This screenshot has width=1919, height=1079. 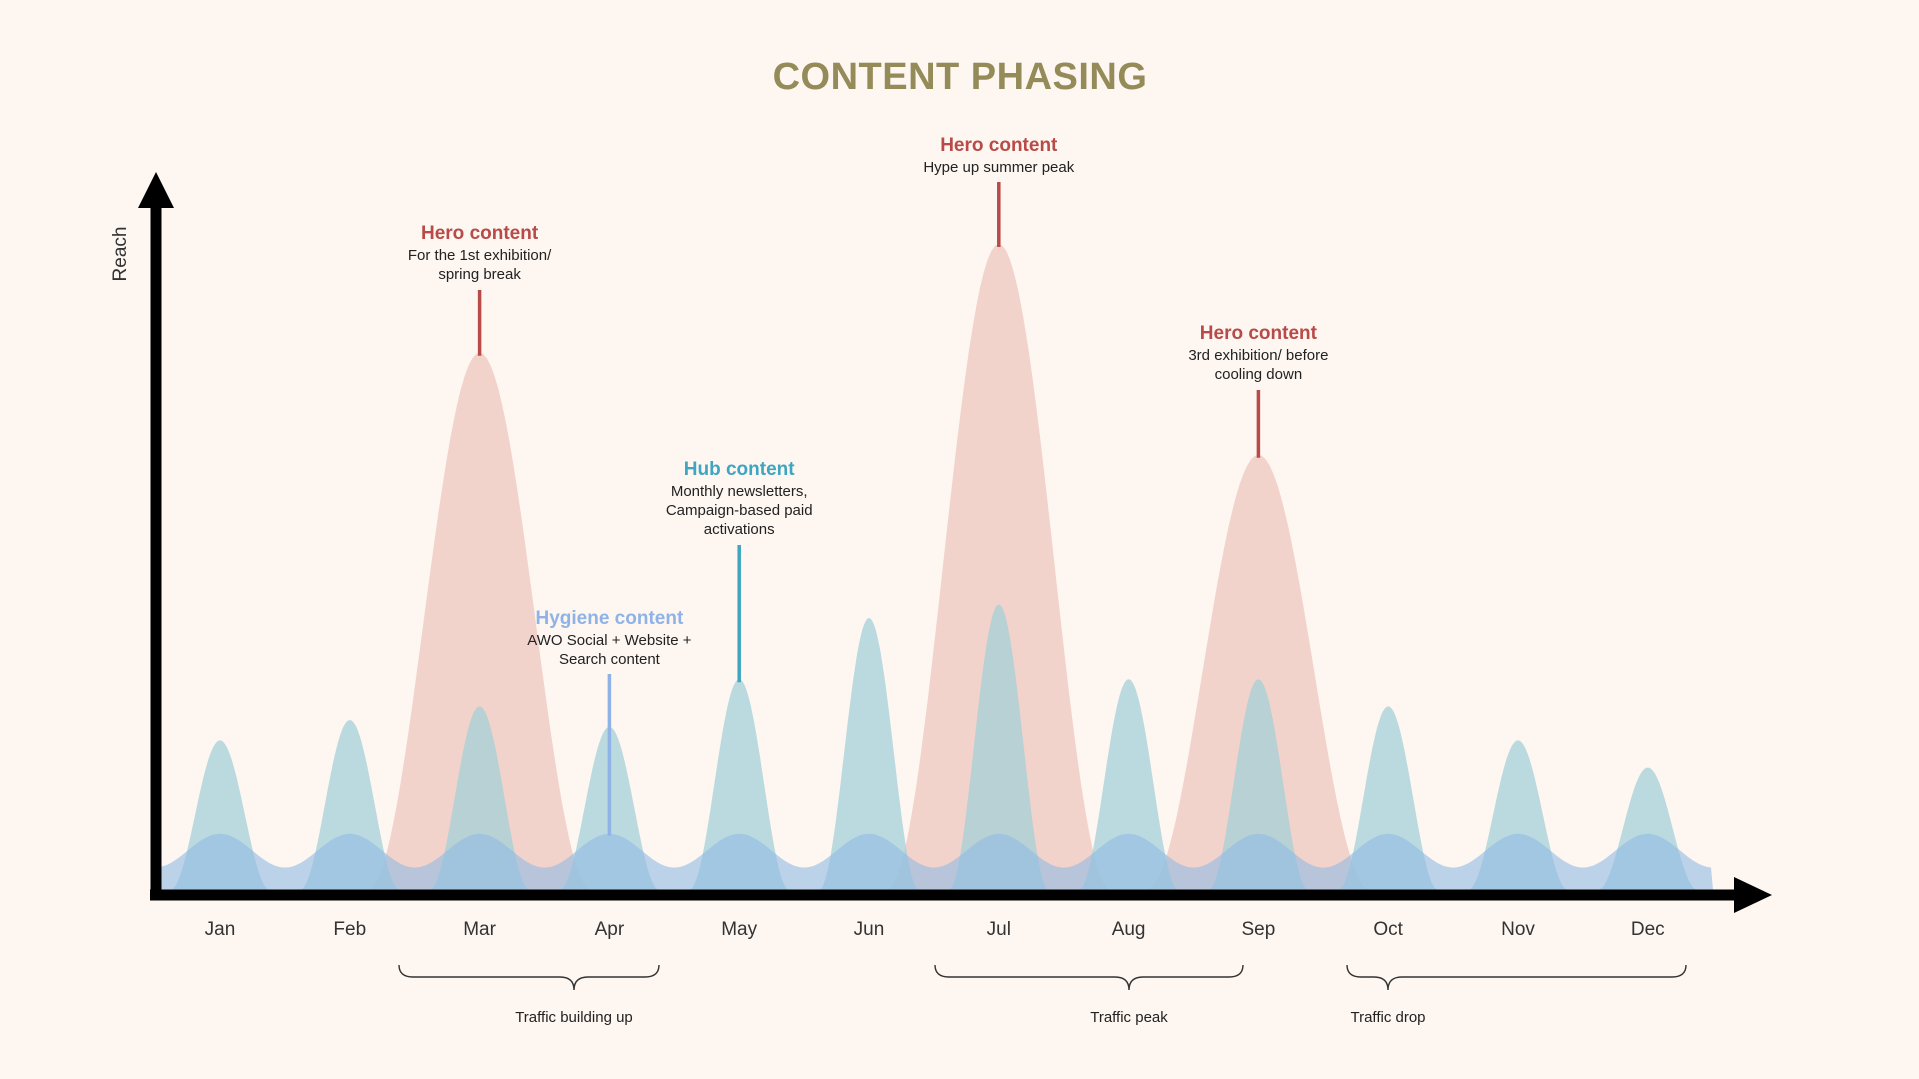 What do you see at coordinates (1518, 929) in the screenshot?
I see `x-tick-nov: Nov` at bounding box center [1518, 929].